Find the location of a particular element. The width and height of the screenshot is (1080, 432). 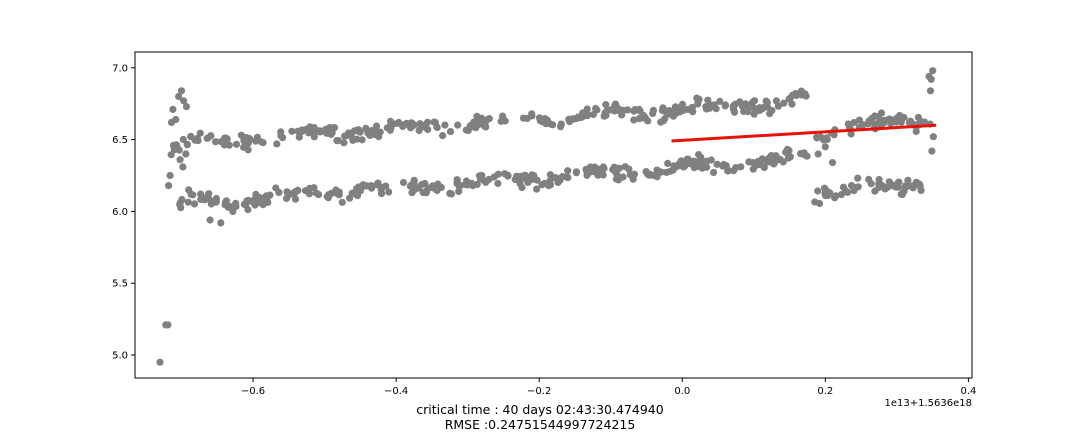

y-tick-label: 7.0 is located at coordinates (120, 68).